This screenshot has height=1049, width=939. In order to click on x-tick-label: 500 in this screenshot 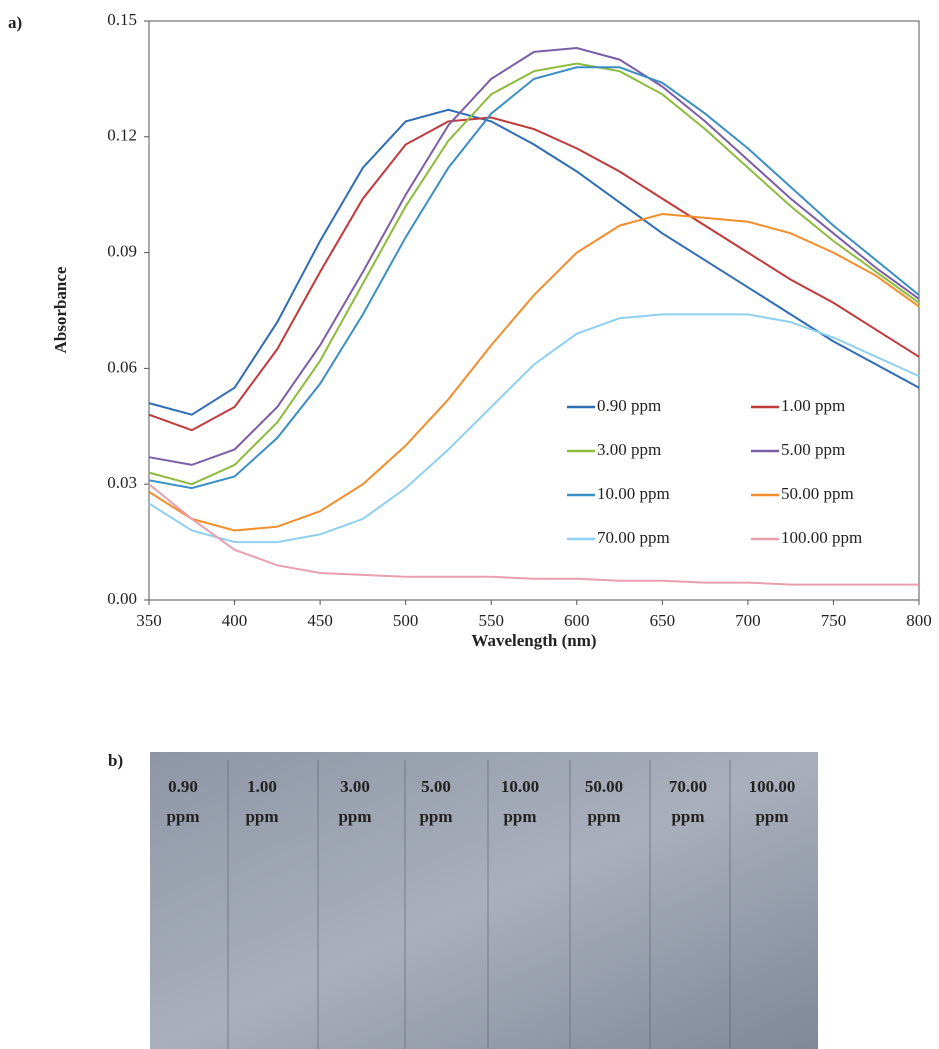, I will do `click(406, 620)`.